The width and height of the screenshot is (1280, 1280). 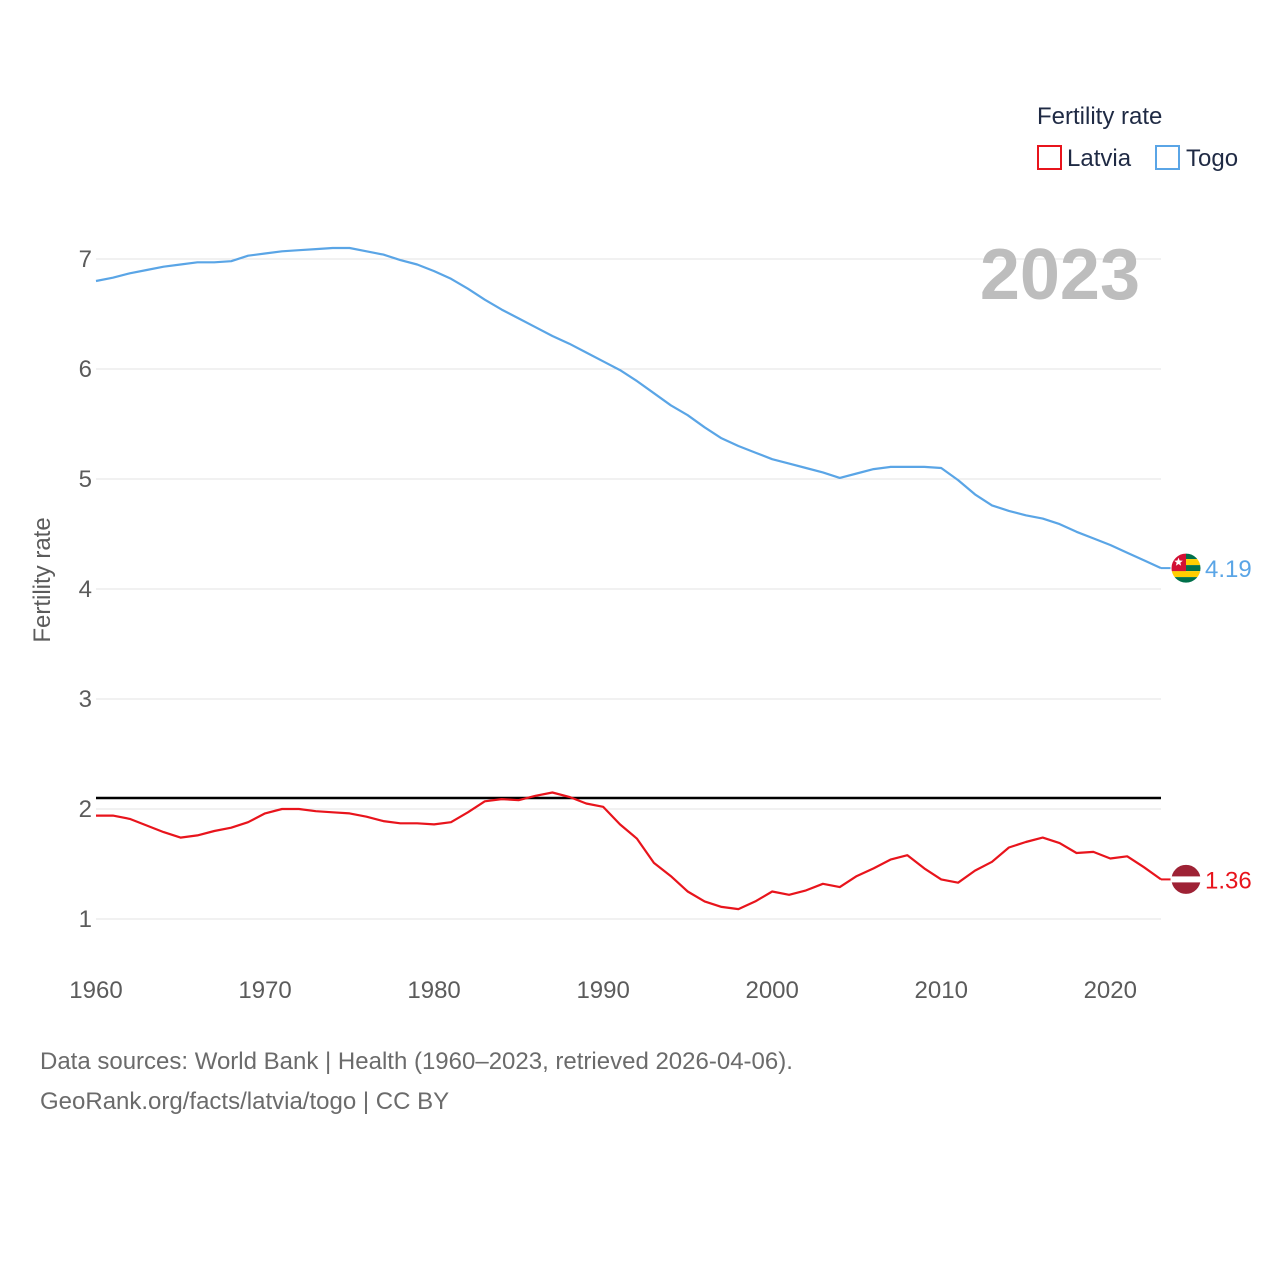 I want to click on legend-swatch-latvia, so click(x=1049, y=157).